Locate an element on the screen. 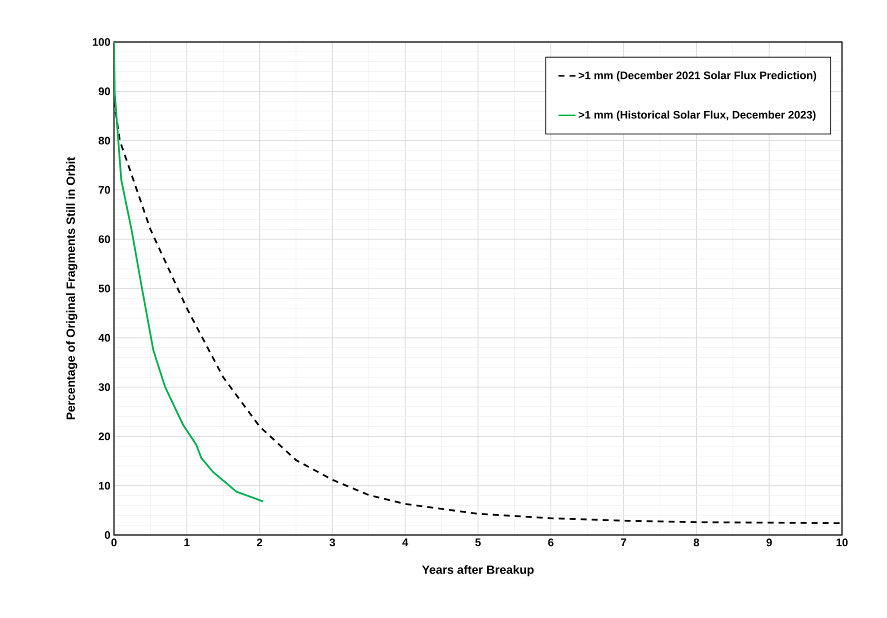 This screenshot has height=618, width=887. x-tick-label: 1 is located at coordinates (187, 542).